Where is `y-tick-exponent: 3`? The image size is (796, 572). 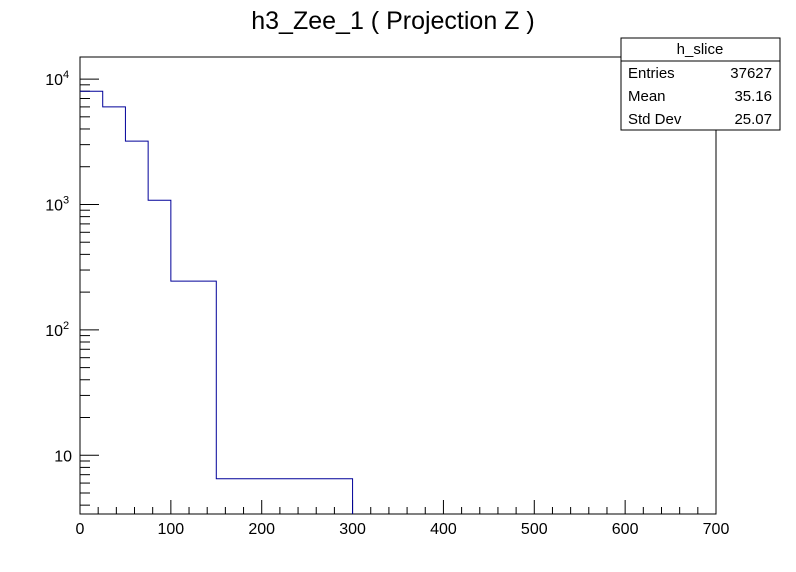 y-tick-exponent: 3 is located at coordinates (66, 200).